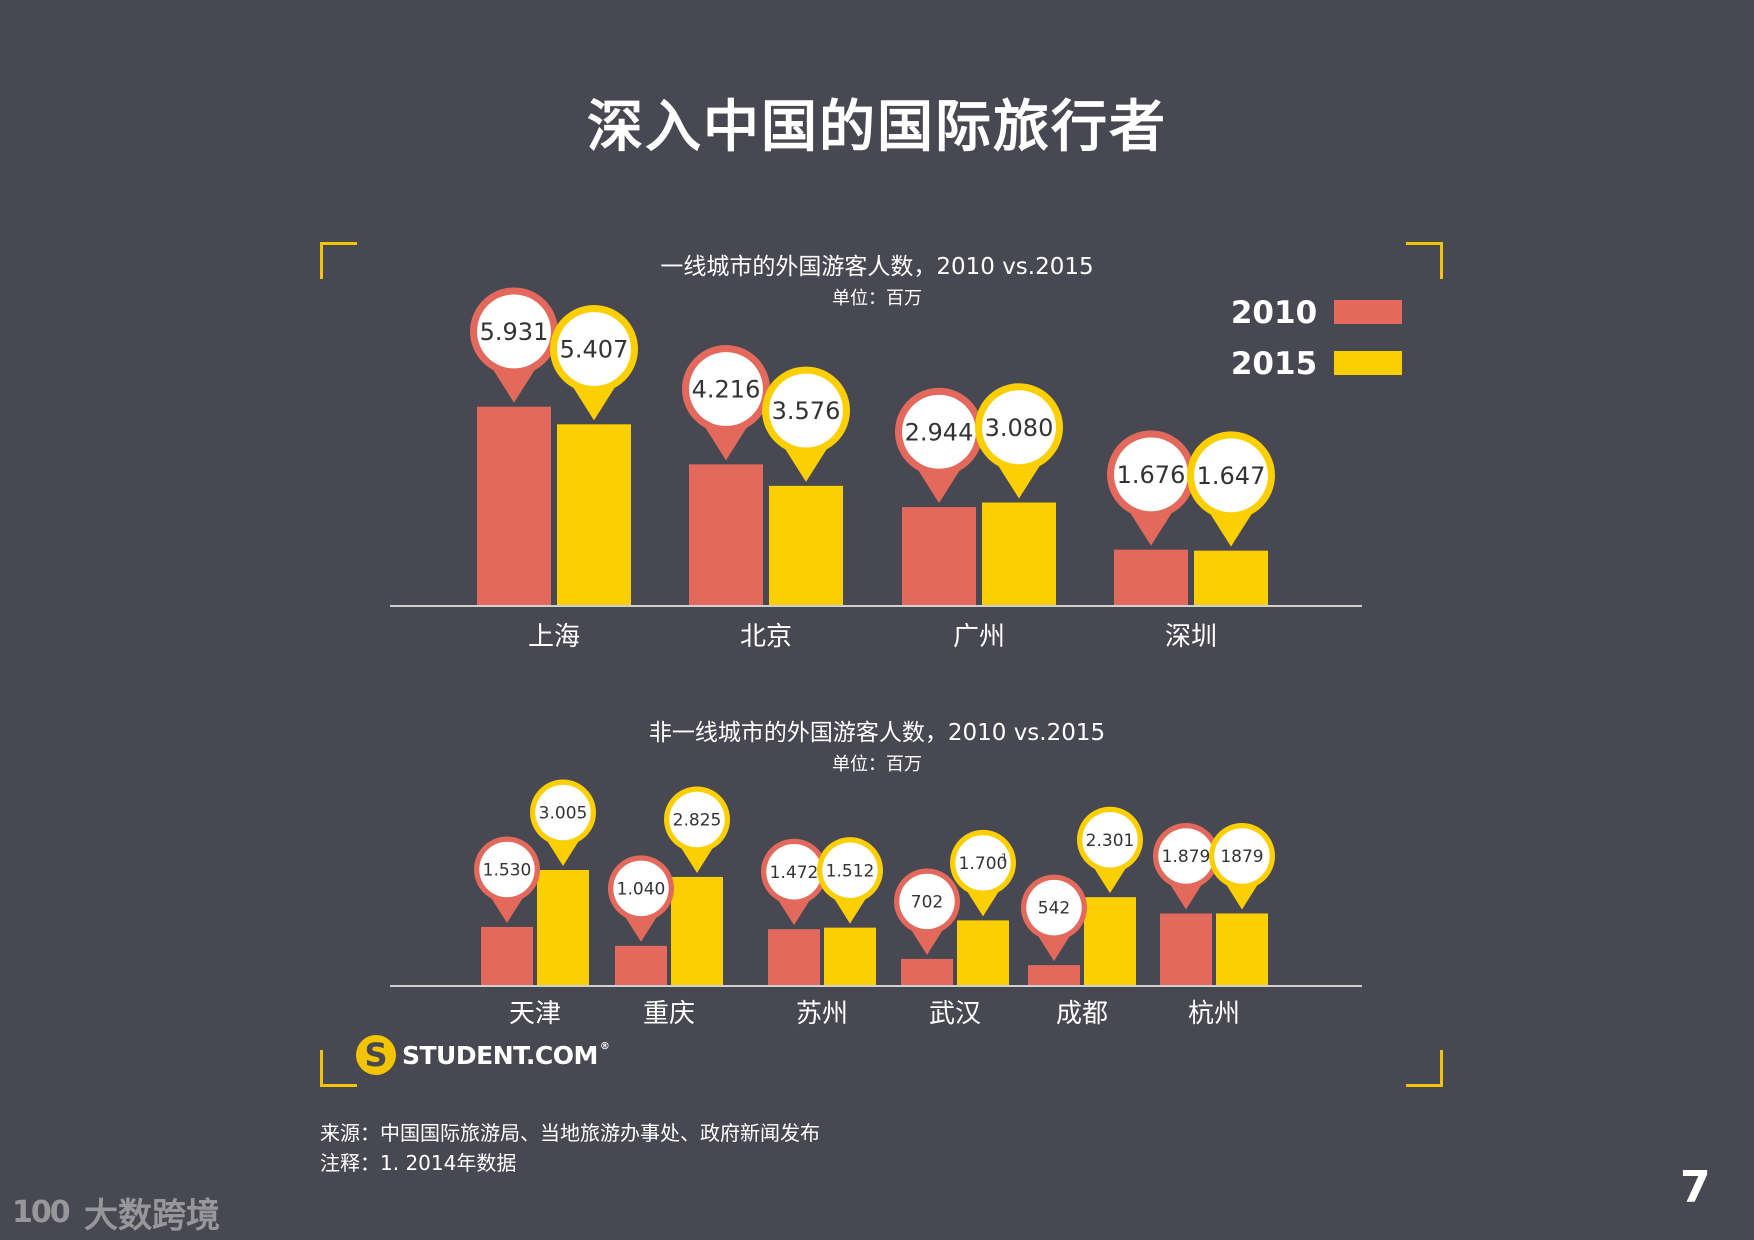 This screenshot has width=1754, height=1240. Describe the element at coordinates (877, 733) in the screenshot. I see `chart-2-title: 非一线城市的外国游客人数，2010 vs.2015` at that location.